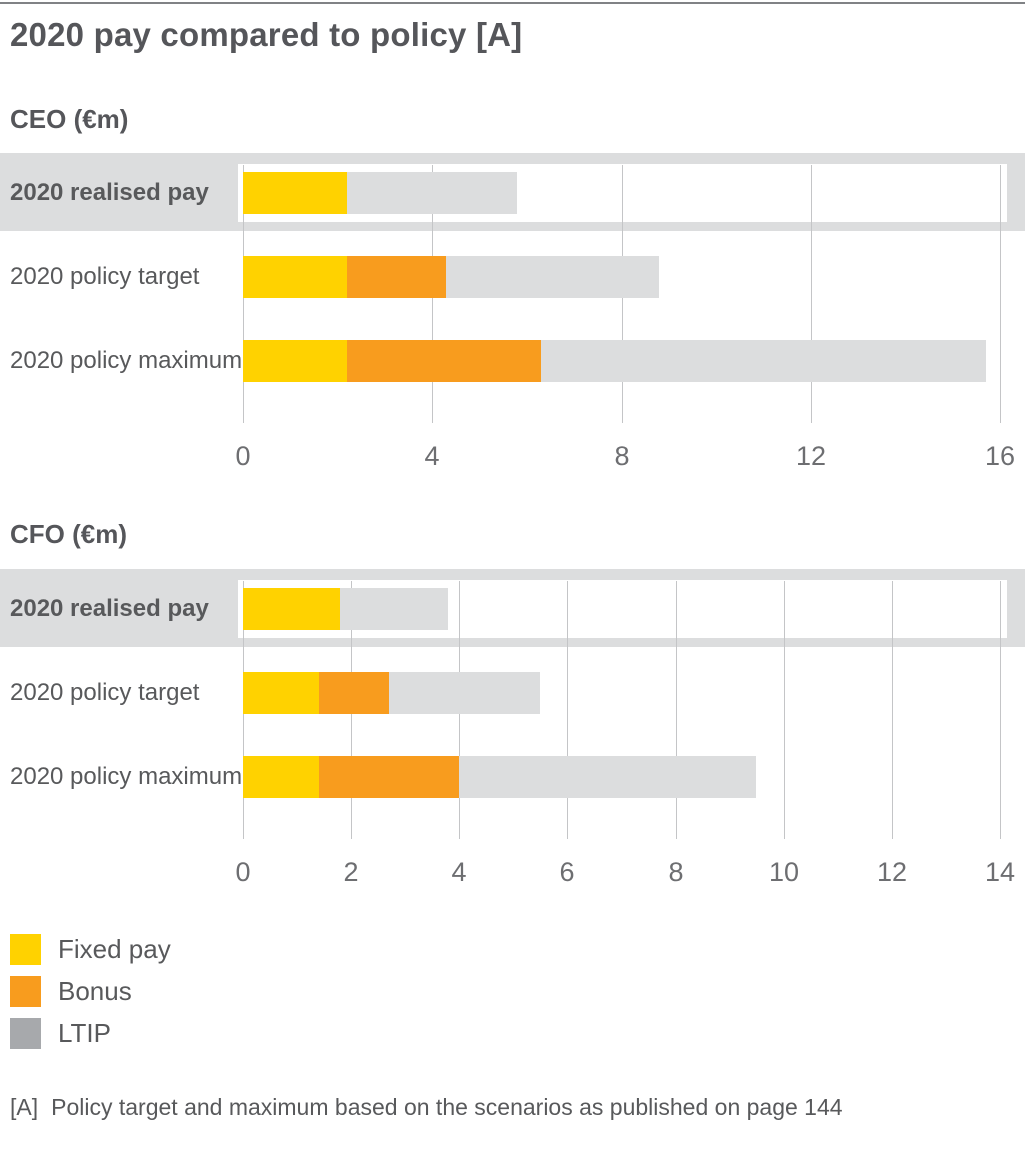 The height and width of the screenshot is (1174, 1025). What do you see at coordinates (24, 1107) in the screenshot?
I see `footnote-marker: [A]` at bounding box center [24, 1107].